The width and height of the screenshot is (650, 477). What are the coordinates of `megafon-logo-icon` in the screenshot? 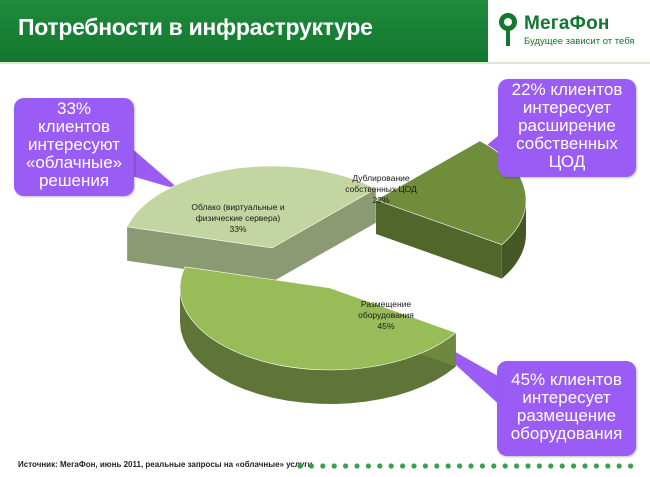 It's located at (508, 29).